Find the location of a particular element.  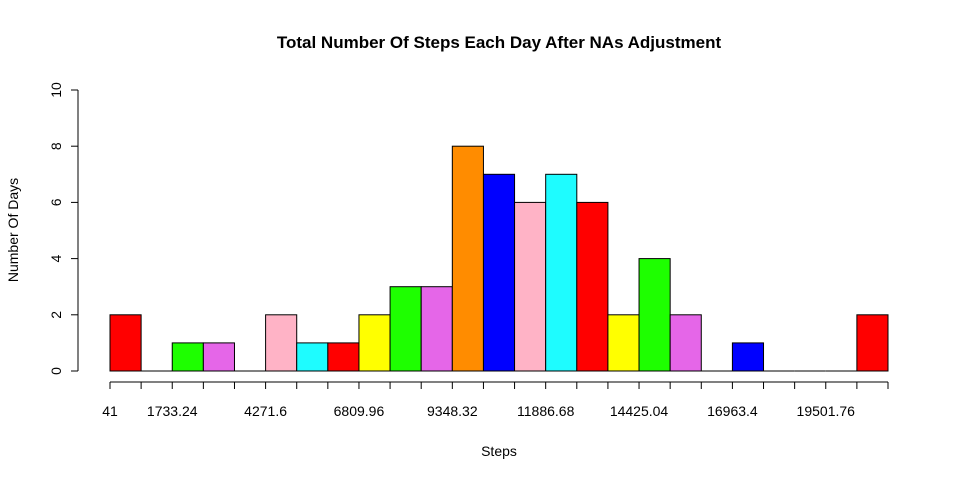

y-axis: 0 2 4 6 8 10 is located at coordinates (63, 228).